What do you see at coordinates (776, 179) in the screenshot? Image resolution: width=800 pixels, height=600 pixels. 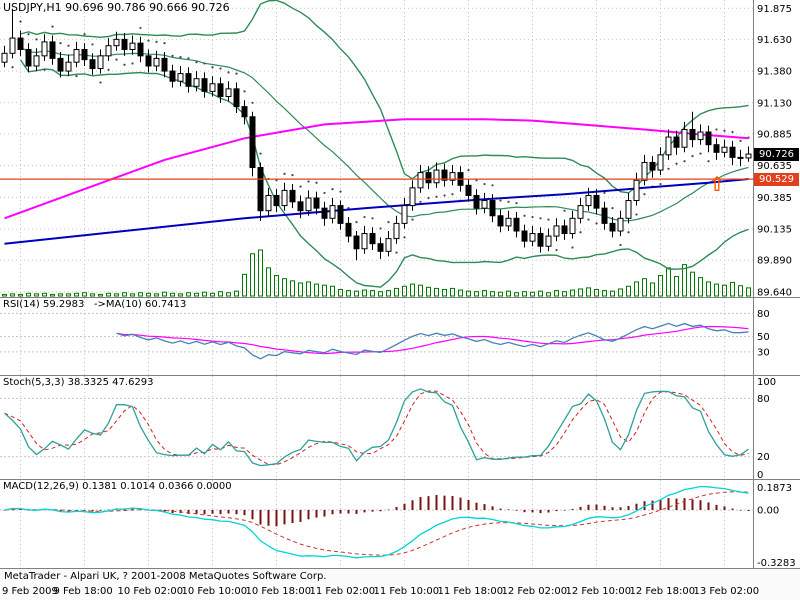 I see `line-price-badge: 90.529` at bounding box center [776, 179].